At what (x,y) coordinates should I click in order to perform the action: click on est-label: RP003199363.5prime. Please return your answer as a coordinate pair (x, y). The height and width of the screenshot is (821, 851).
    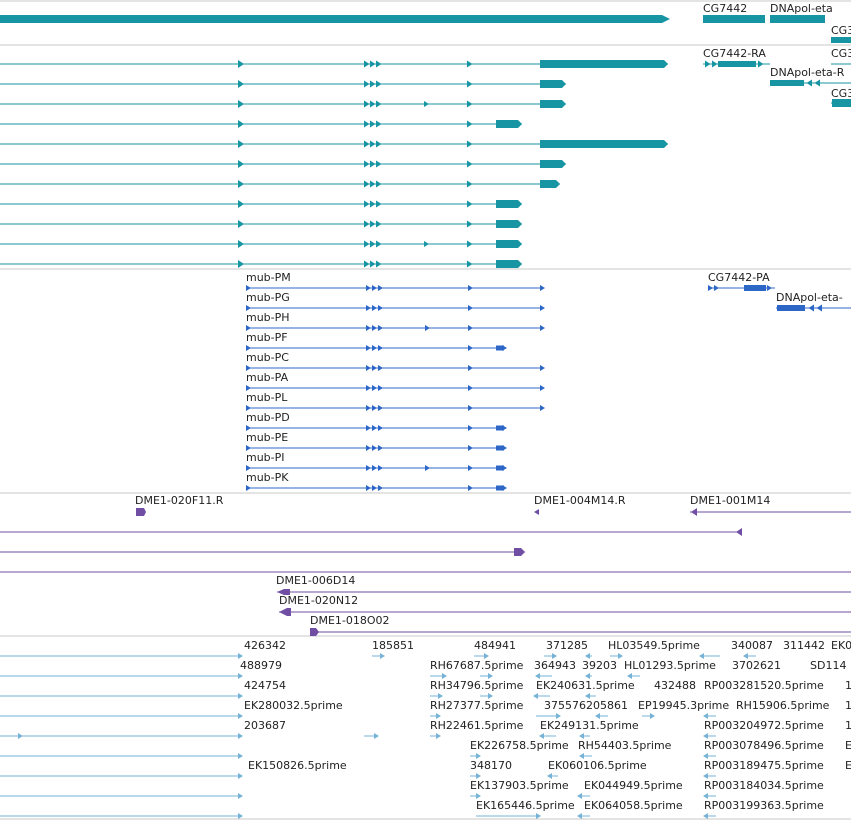
    Looking at the image, I should click on (764, 805).